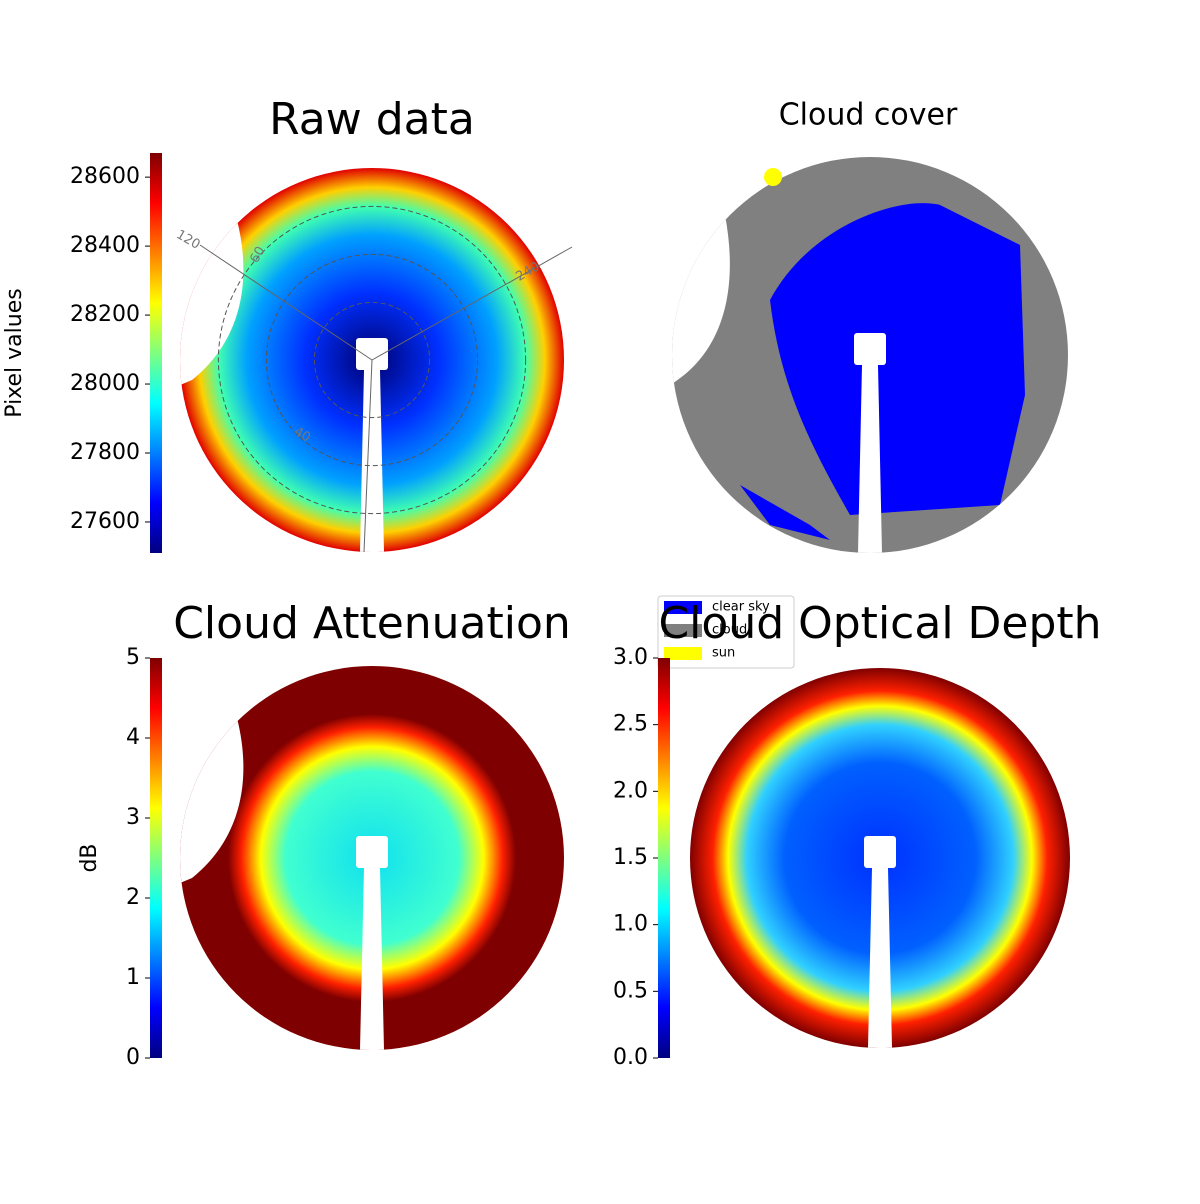 This screenshot has height=1204, width=1200. Describe the element at coordinates (372, 623) in the screenshot. I see `panel-title: Cloud Attenuation` at that location.